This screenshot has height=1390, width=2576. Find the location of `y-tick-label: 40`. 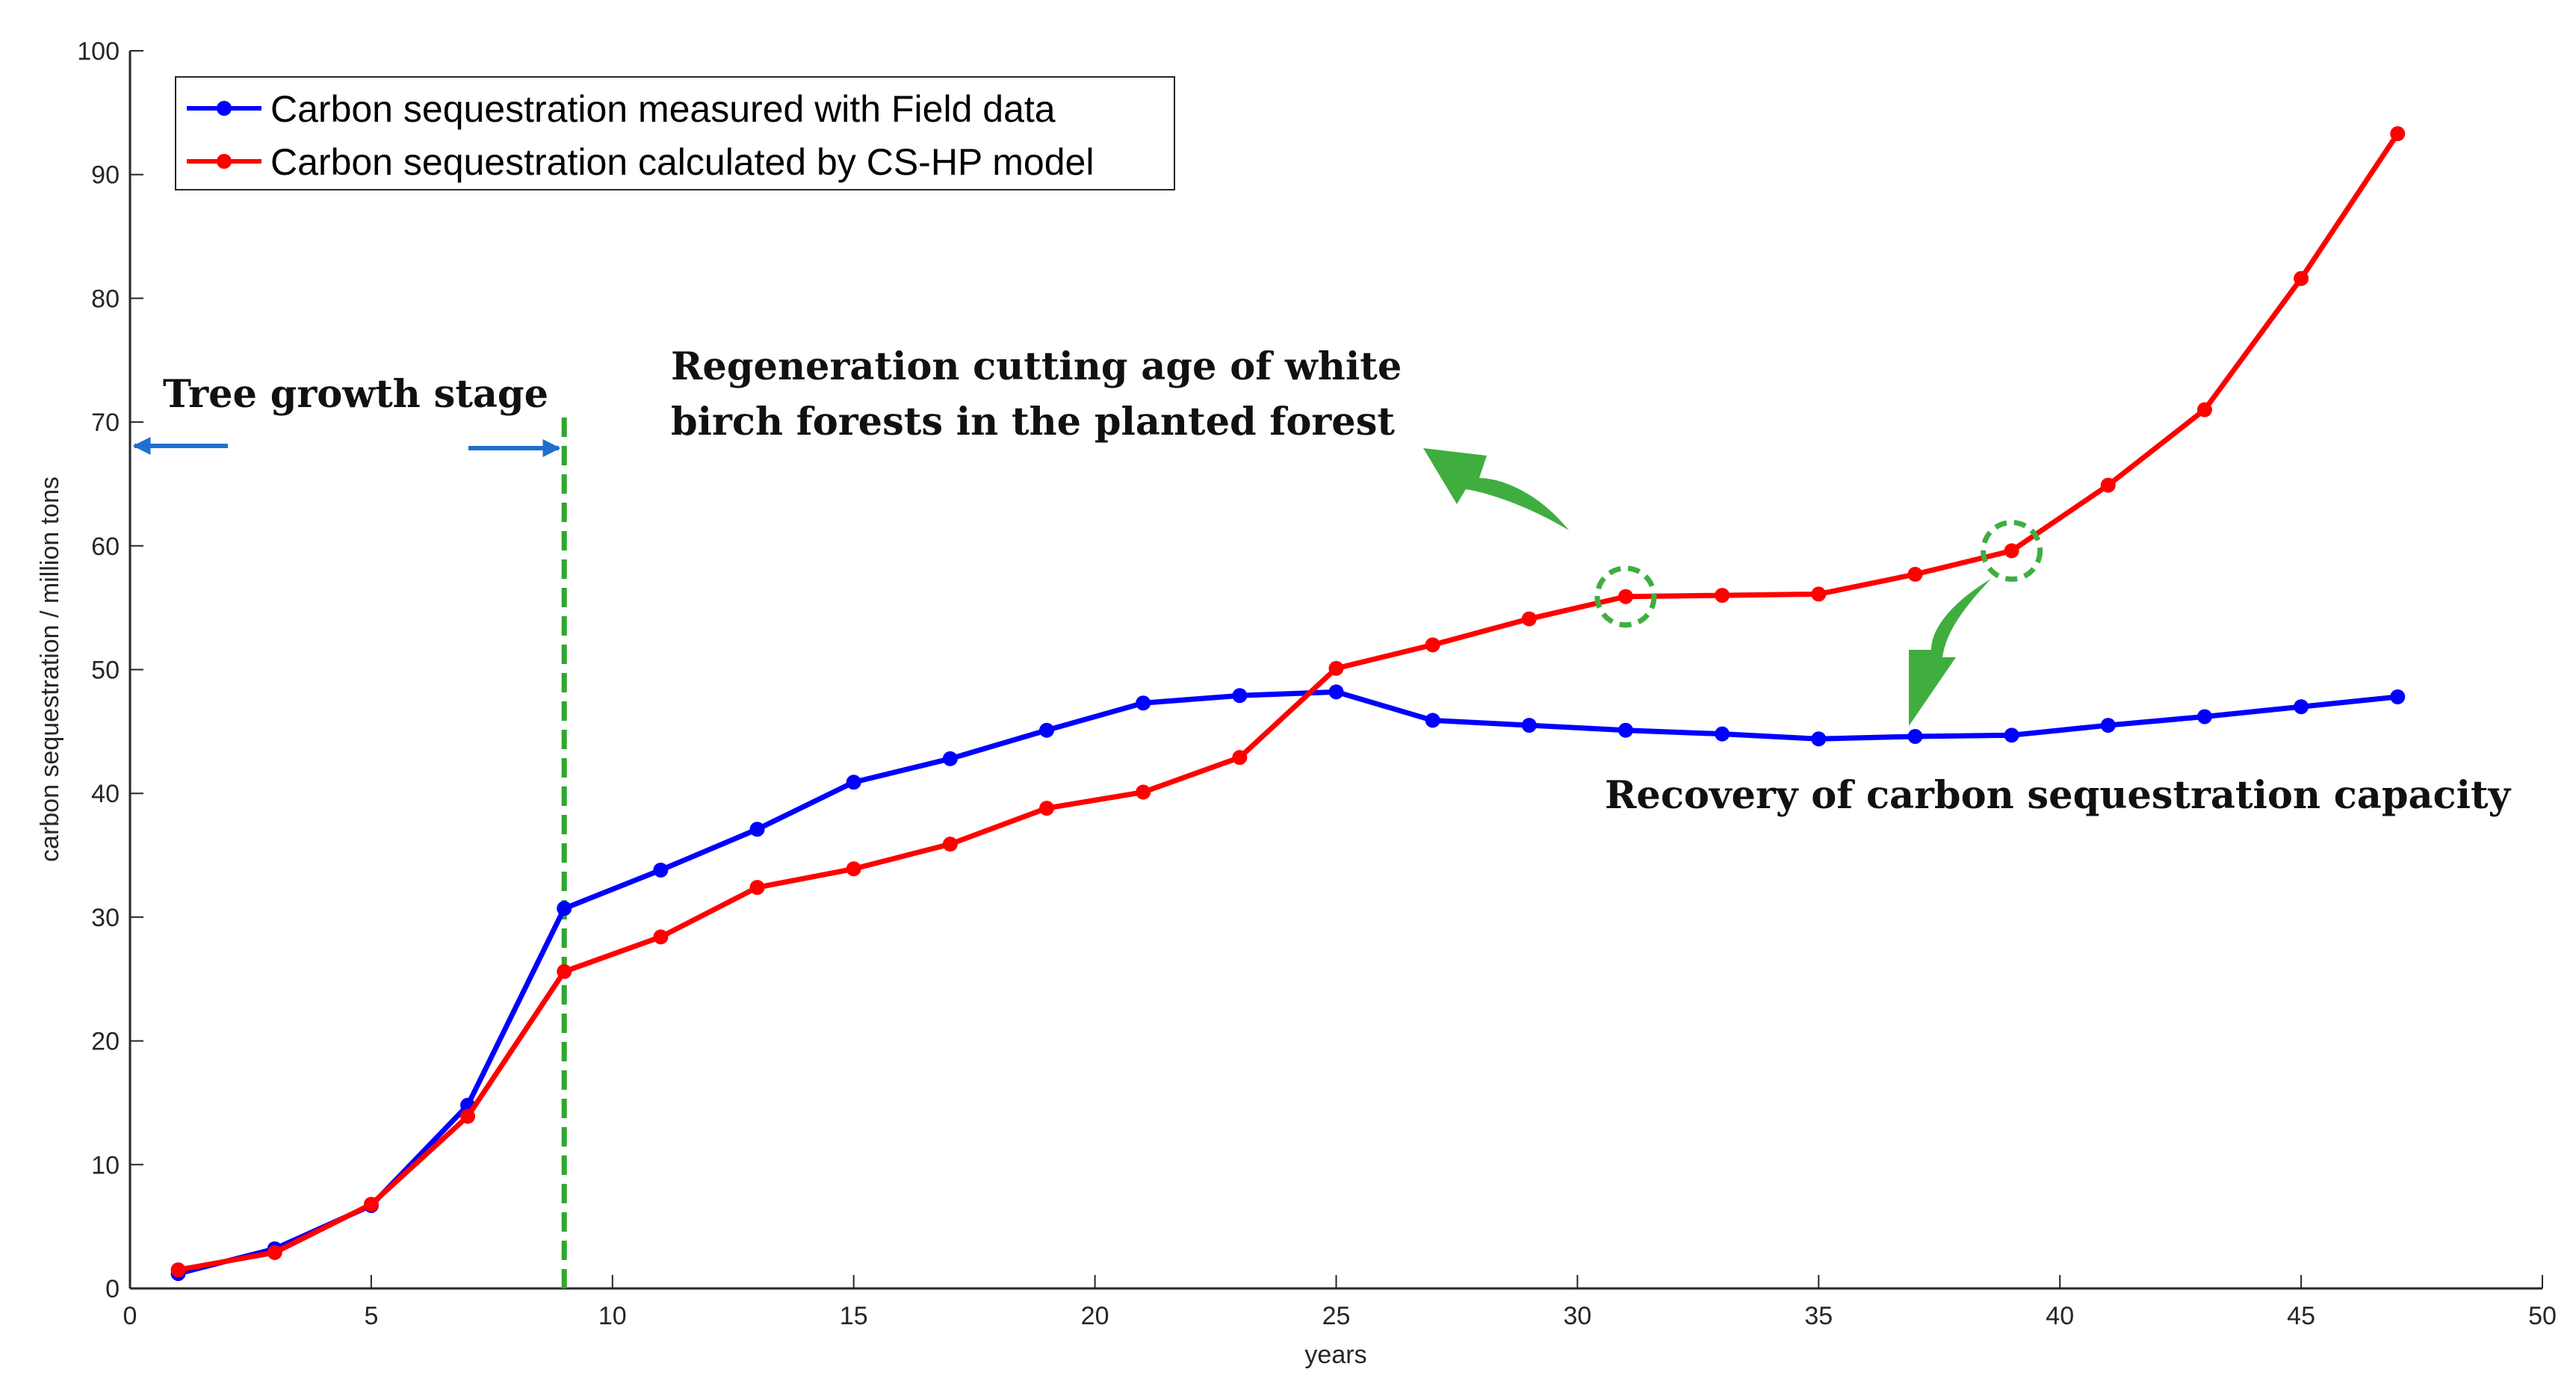

y-tick-label: 40 is located at coordinates (105, 794).